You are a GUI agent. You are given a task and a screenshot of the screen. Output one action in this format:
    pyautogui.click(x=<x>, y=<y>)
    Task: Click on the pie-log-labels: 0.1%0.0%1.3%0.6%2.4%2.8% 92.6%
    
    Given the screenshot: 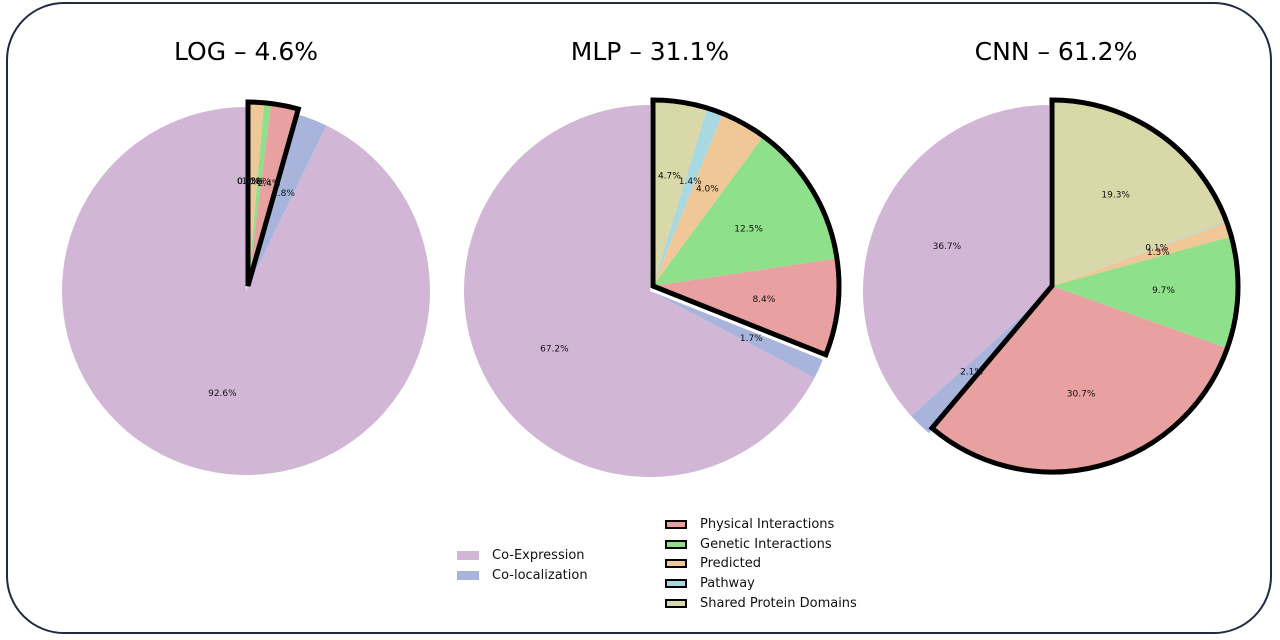 What is the action you would take?
    pyautogui.click(x=251, y=288)
    